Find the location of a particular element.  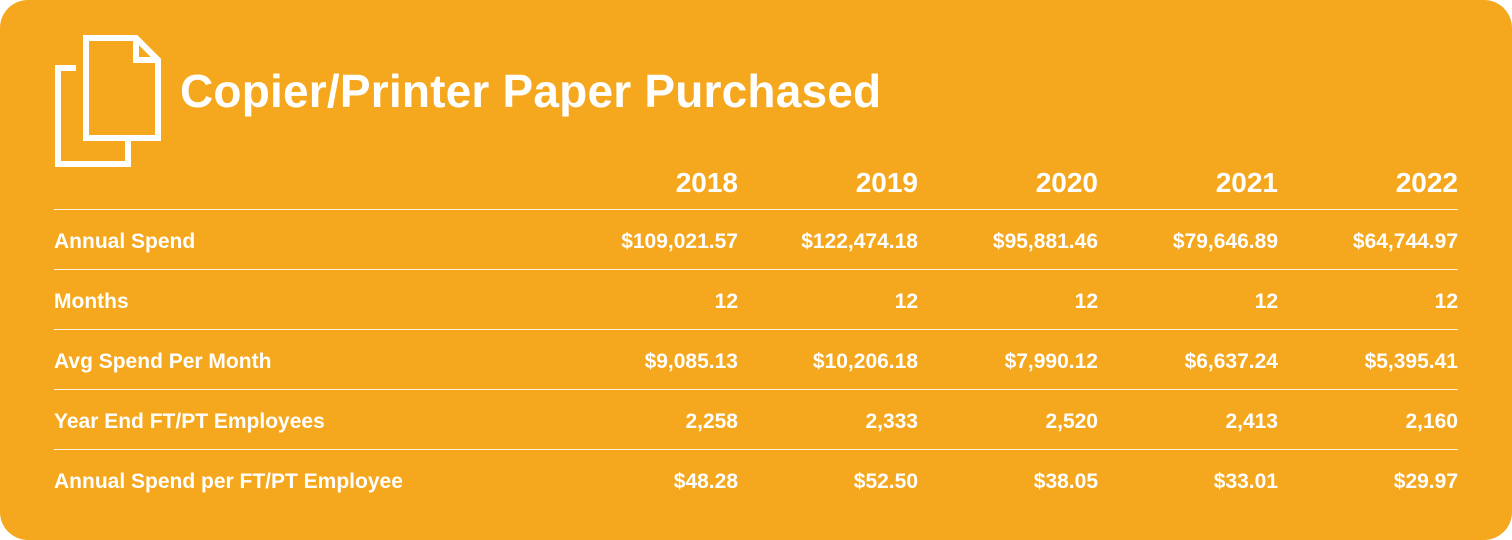

table-row-months: Months 12 12 12 12 12 is located at coordinates (756, 300).